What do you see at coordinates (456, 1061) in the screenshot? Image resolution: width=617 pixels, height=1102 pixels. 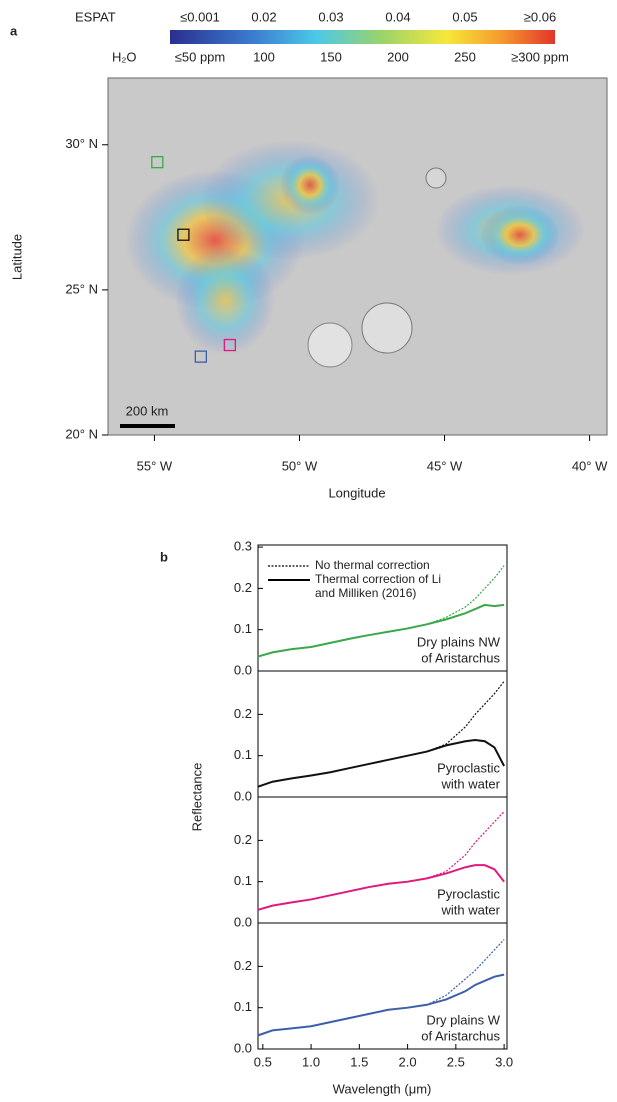 I see `x-tick-label: 2.5` at bounding box center [456, 1061].